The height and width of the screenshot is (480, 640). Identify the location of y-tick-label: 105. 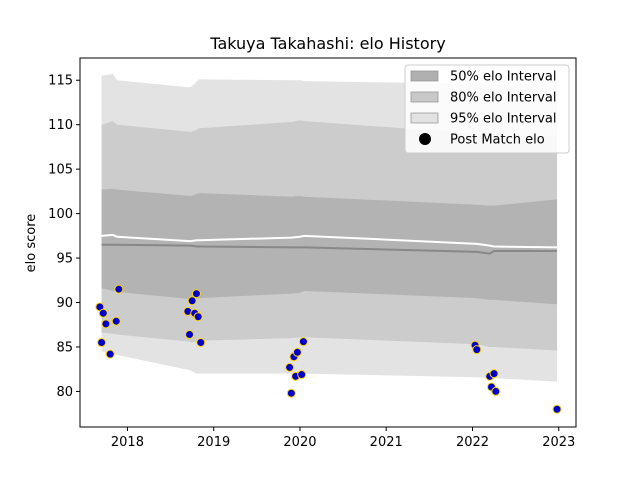
(60, 170).